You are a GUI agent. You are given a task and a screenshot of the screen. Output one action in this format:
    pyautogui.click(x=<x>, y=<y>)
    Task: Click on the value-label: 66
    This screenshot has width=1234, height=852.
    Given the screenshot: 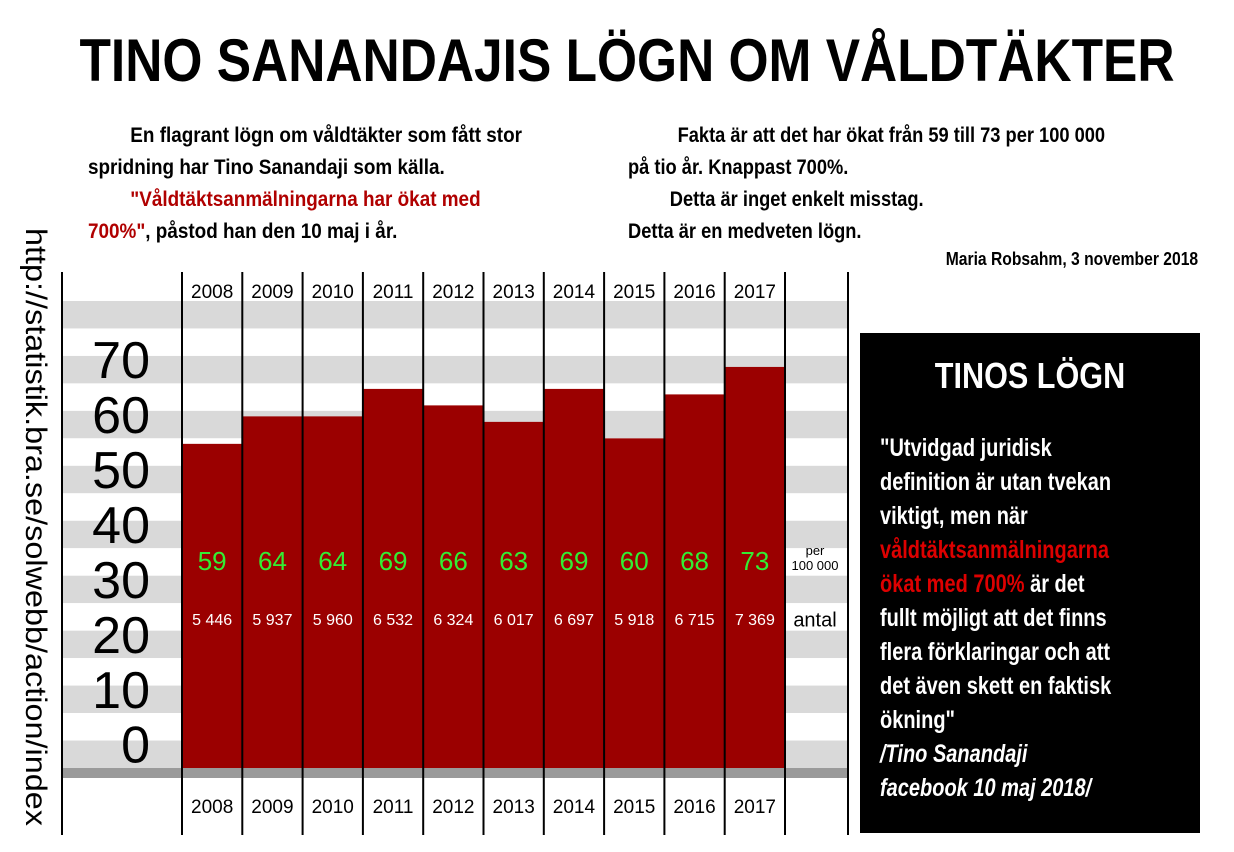 What is the action you would take?
    pyautogui.click(x=453, y=561)
    